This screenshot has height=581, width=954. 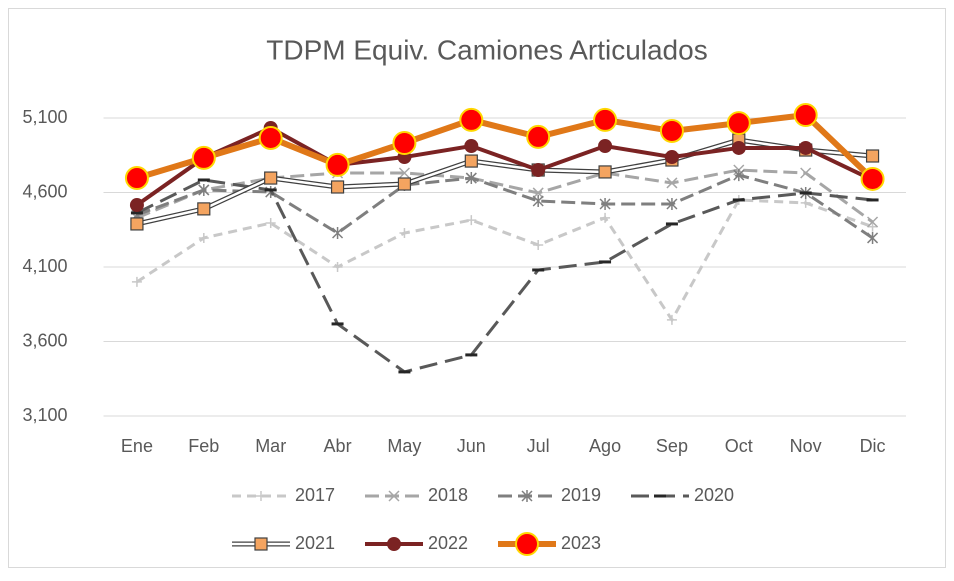 What do you see at coordinates (44, 191) in the screenshot?
I see `y-tick-label: 4,600` at bounding box center [44, 191].